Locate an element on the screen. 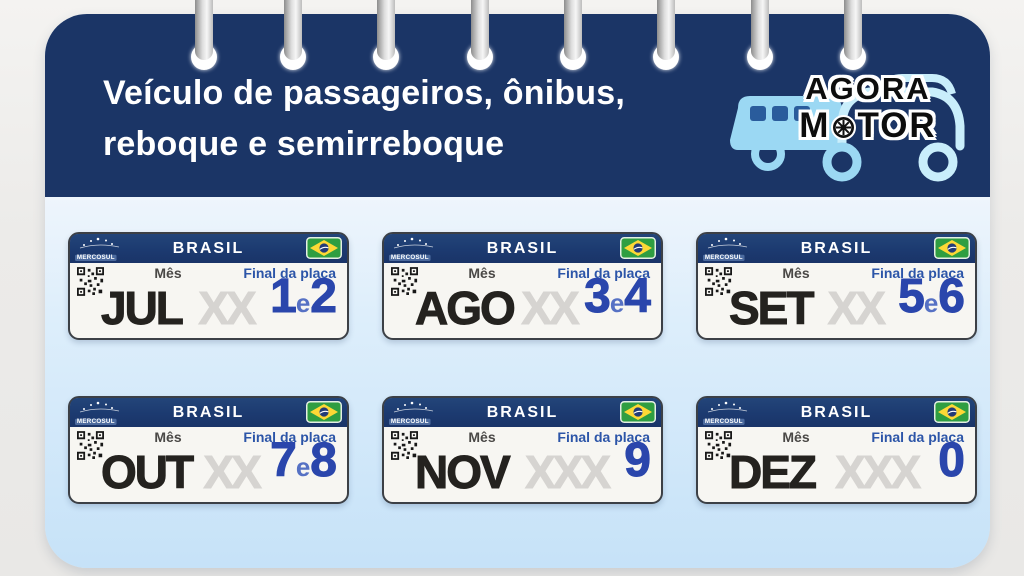  plate-final-digits: 3e4 is located at coordinates (618, 302).